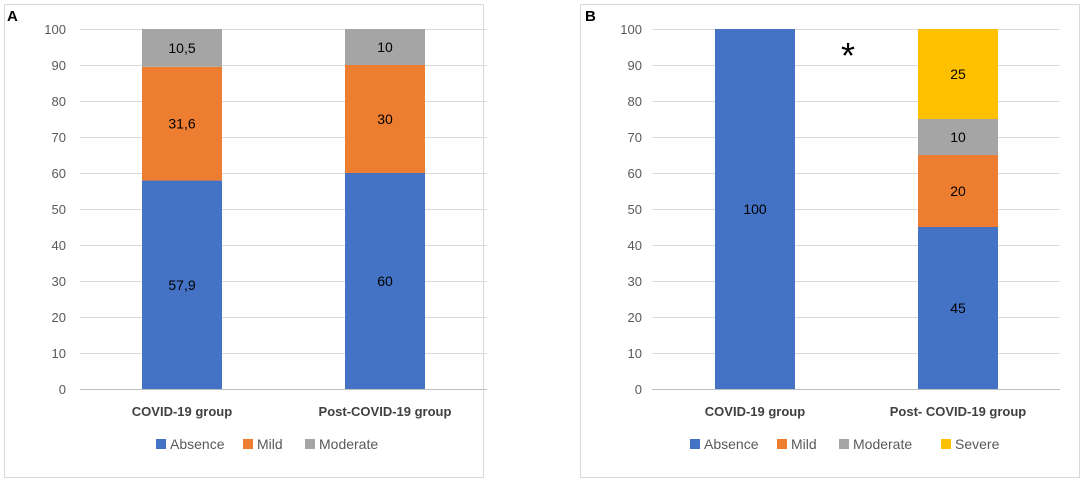 This screenshot has height=483, width=1084. What do you see at coordinates (946, 444) in the screenshot?
I see `b-legend-swatch-severe` at bounding box center [946, 444].